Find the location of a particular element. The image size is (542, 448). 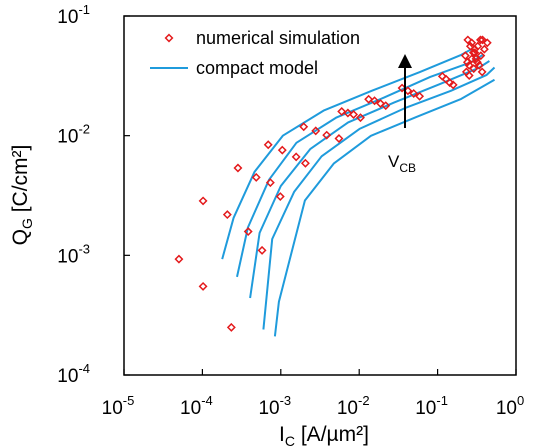

vcb-annotation: VCB is located at coordinates (402, 114).